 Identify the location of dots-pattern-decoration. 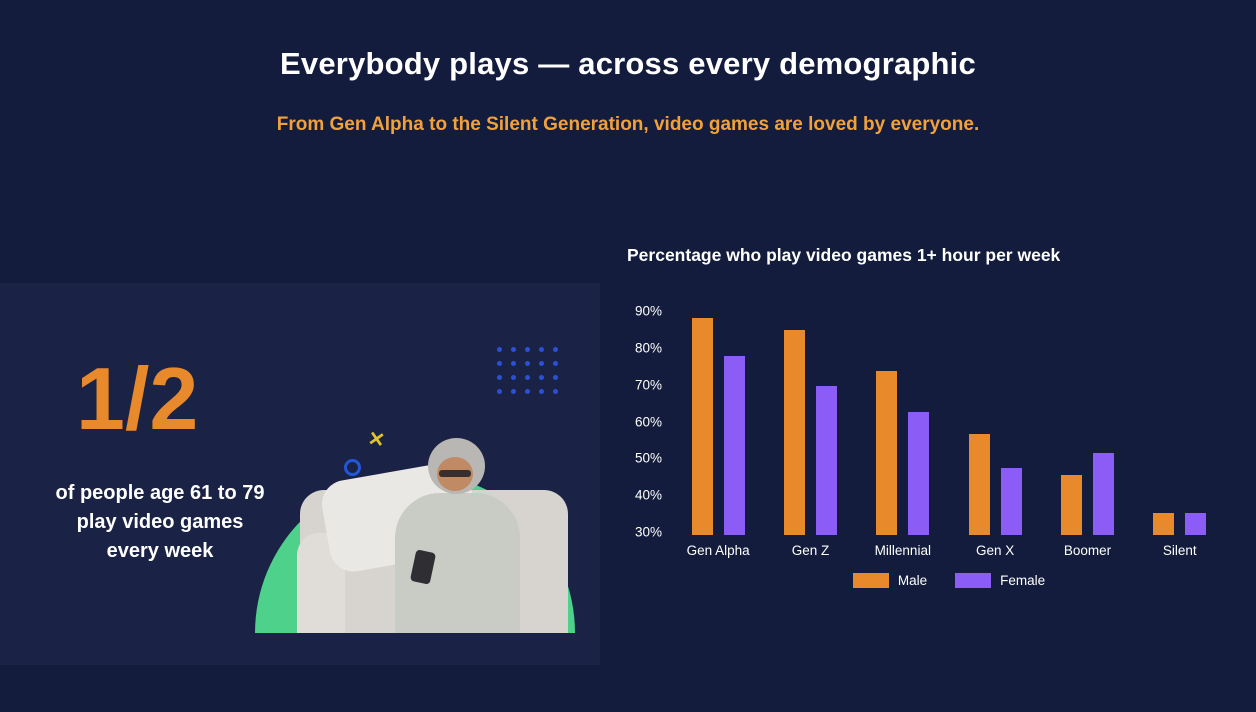
(527, 370).